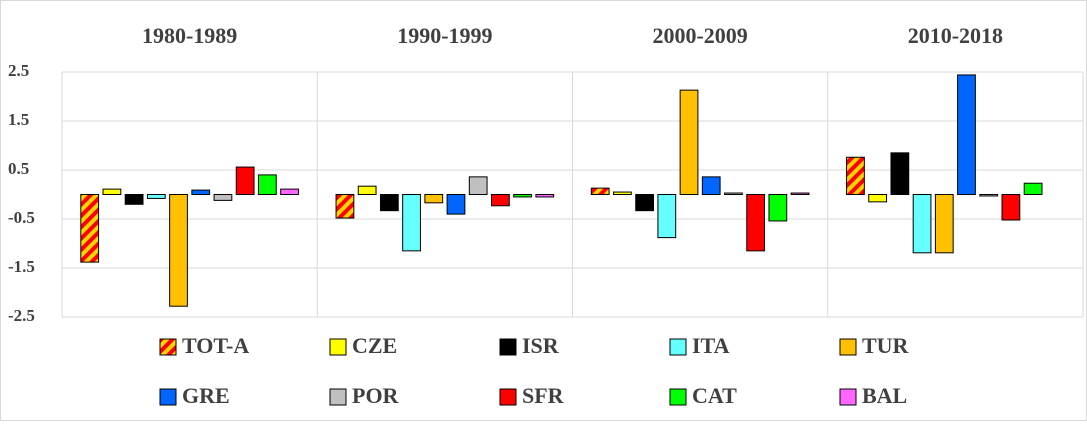  What do you see at coordinates (886, 345) in the screenshot?
I see `legend-label: TUR` at bounding box center [886, 345].